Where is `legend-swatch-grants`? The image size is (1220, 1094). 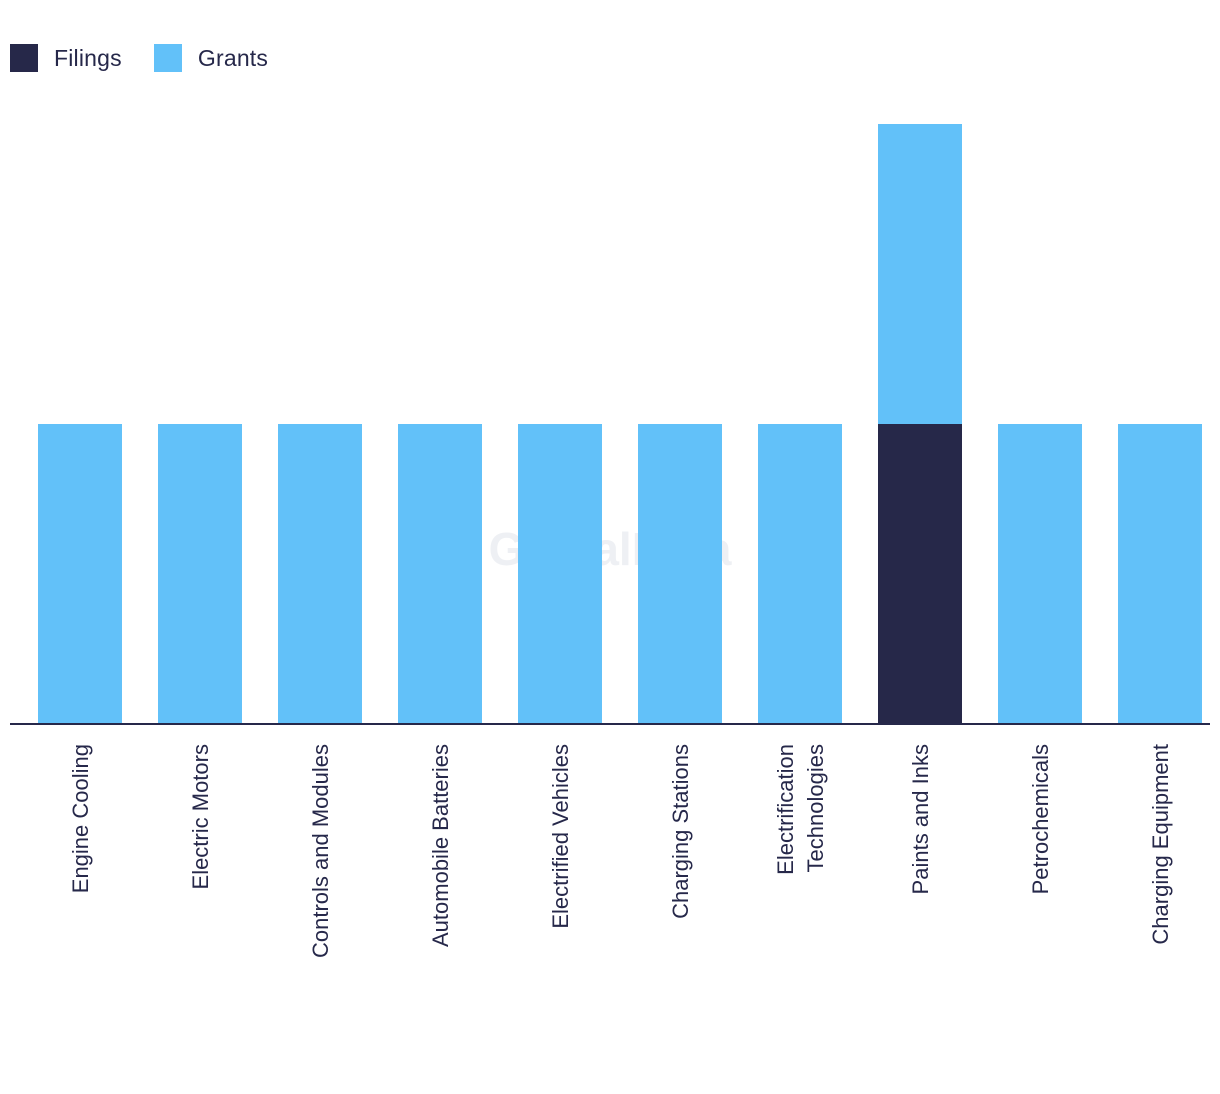
legend-swatch-grants is located at coordinates (167, 58).